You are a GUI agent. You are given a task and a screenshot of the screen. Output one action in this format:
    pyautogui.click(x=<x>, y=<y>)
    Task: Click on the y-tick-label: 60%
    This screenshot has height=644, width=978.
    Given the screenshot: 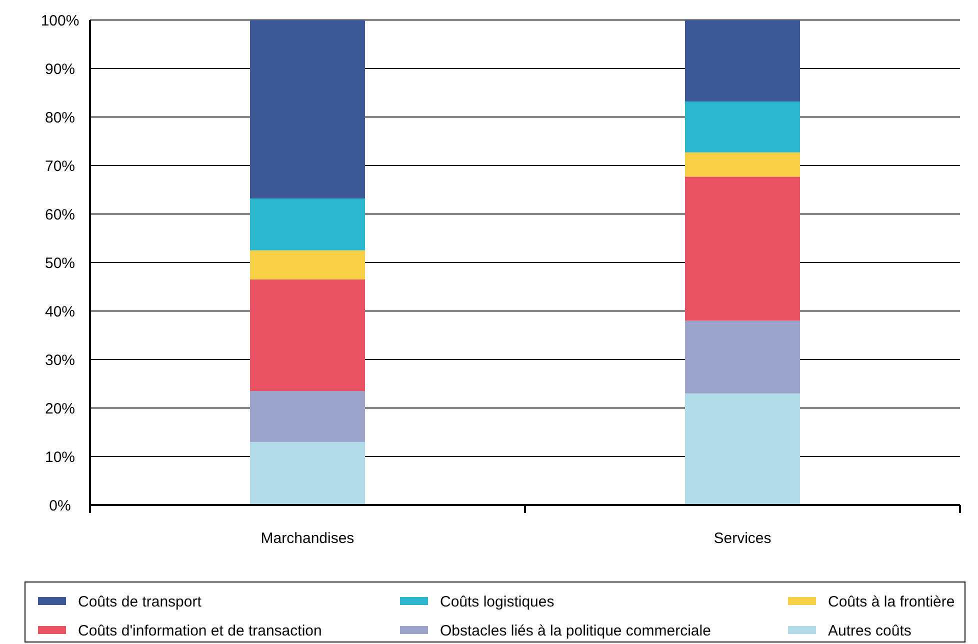 What is the action you would take?
    pyautogui.click(x=60, y=215)
    